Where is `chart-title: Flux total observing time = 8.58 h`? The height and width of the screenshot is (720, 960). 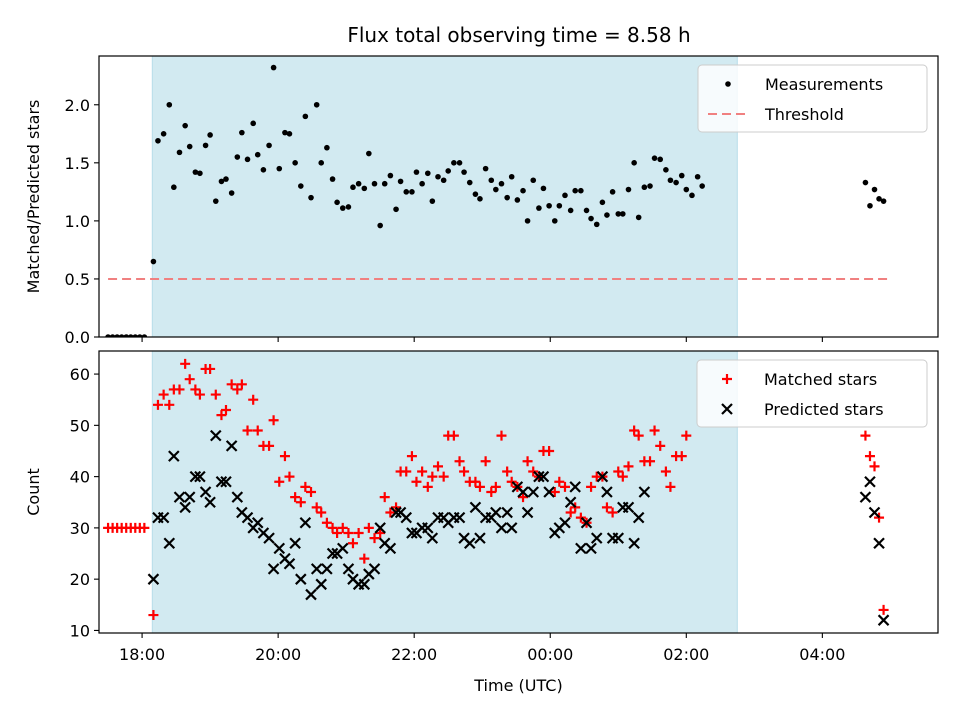 chart-title: Flux total observing time = 8.58 h is located at coordinates (518, 35).